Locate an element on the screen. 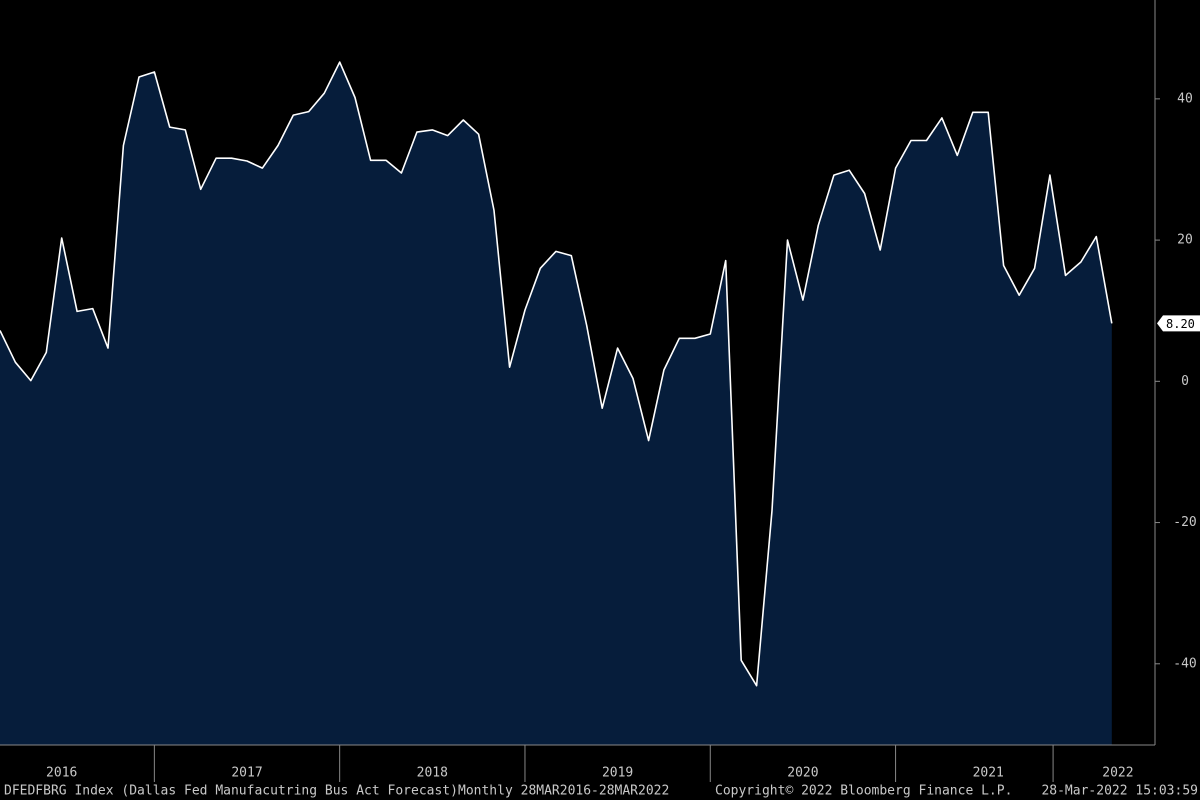 This screenshot has height=800, width=1200. y-tick-label: 0 is located at coordinates (1185, 381).